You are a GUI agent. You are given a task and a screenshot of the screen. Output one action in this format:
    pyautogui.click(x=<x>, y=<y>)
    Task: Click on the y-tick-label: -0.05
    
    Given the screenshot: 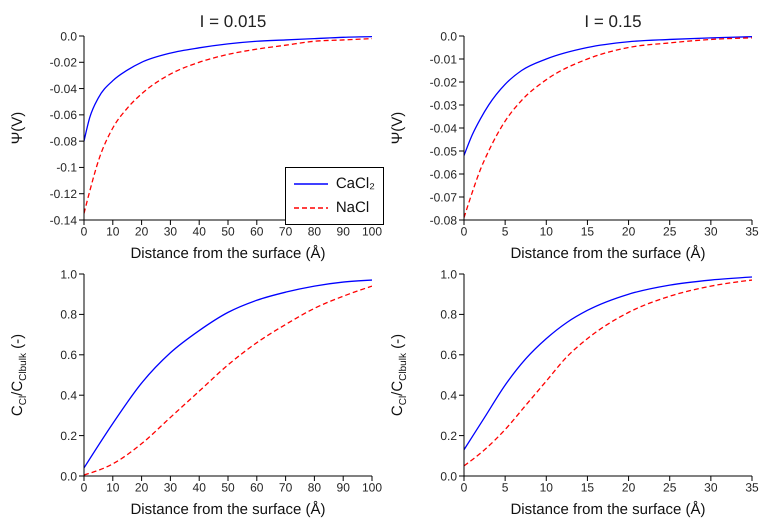 What is the action you would take?
    pyautogui.click(x=444, y=151)
    